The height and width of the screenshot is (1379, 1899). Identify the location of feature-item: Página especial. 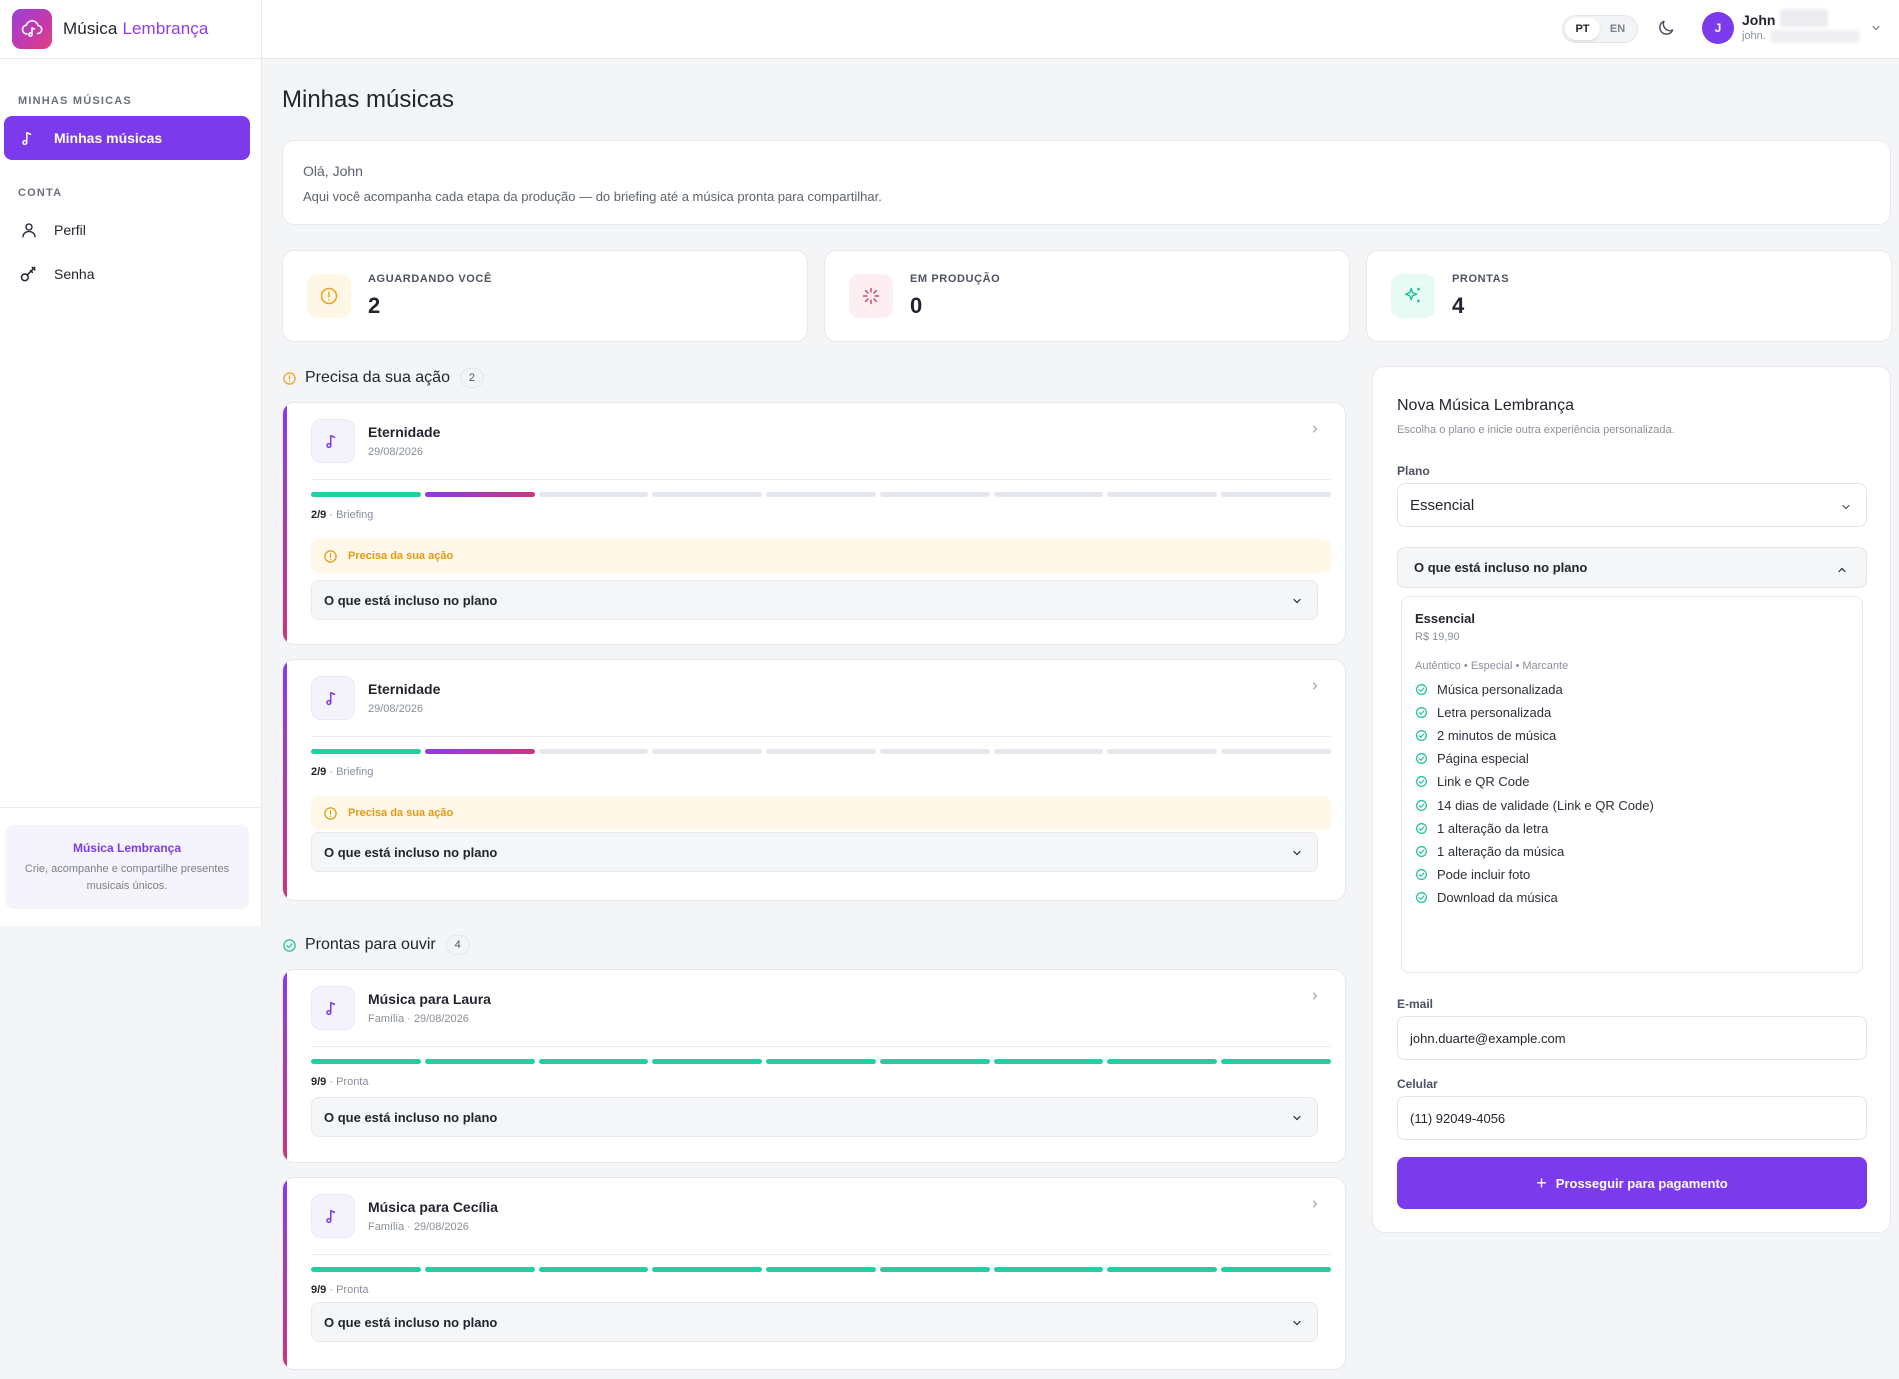
(1472, 758).